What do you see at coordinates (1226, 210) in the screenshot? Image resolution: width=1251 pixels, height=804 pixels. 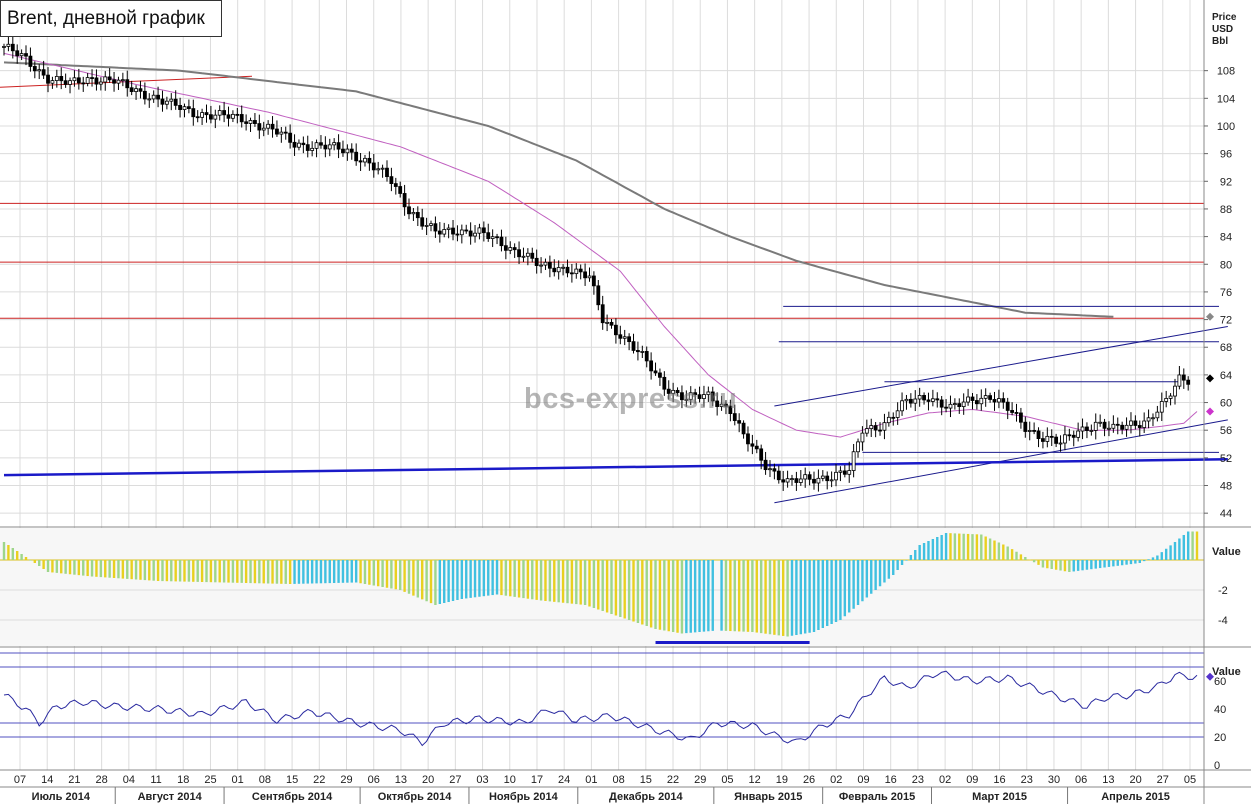 I see `price-tick-label: 88` at bounding box center [1226, 210].